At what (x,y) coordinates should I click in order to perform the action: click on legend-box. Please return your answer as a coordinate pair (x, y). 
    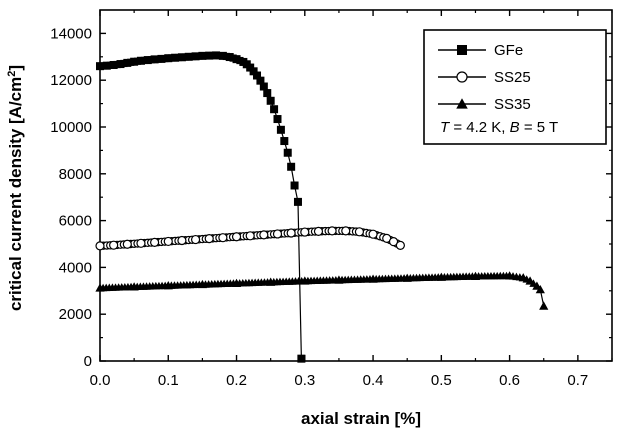
    Looking at the image, I should click on (515, 87).